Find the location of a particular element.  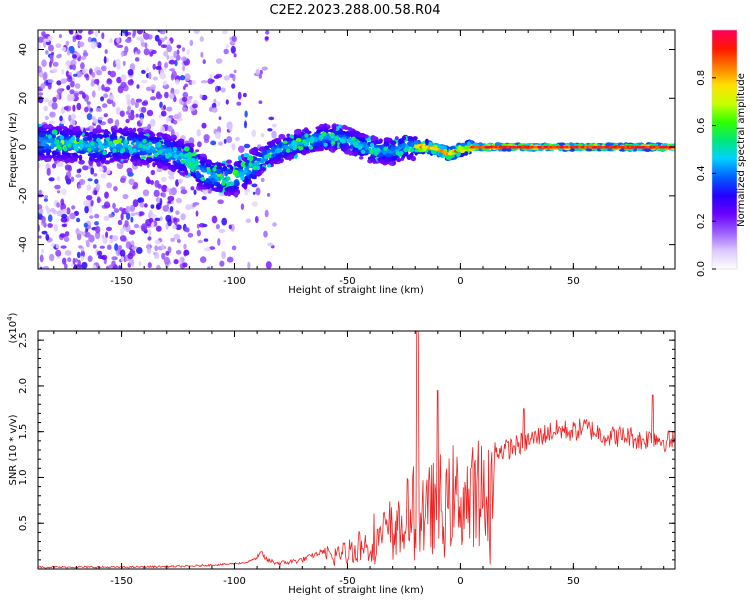

colorbar-tick-label: 0.4 is located at coordinates (701, 173).